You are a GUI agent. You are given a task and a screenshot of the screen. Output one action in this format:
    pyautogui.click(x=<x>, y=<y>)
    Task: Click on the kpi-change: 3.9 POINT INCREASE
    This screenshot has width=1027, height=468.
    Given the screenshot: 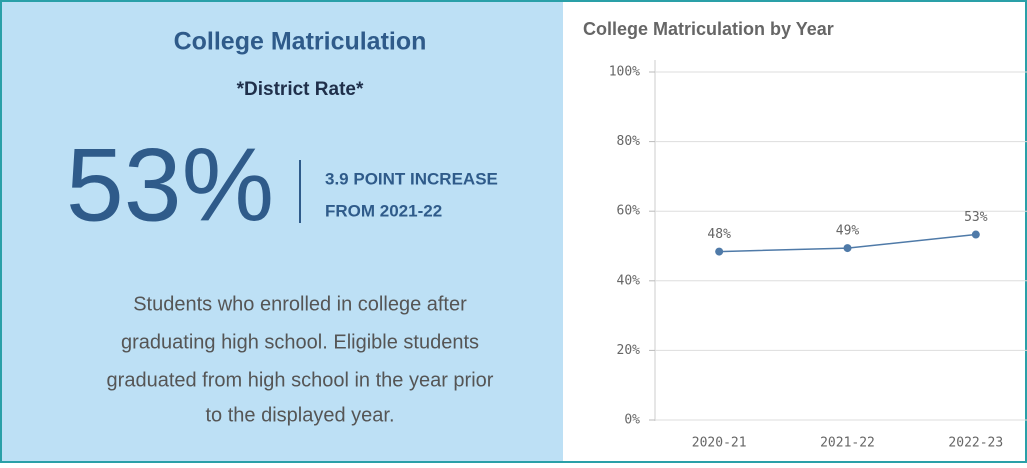 What is the action you would take?
    pyautogui.click(x=411, y=178)
    